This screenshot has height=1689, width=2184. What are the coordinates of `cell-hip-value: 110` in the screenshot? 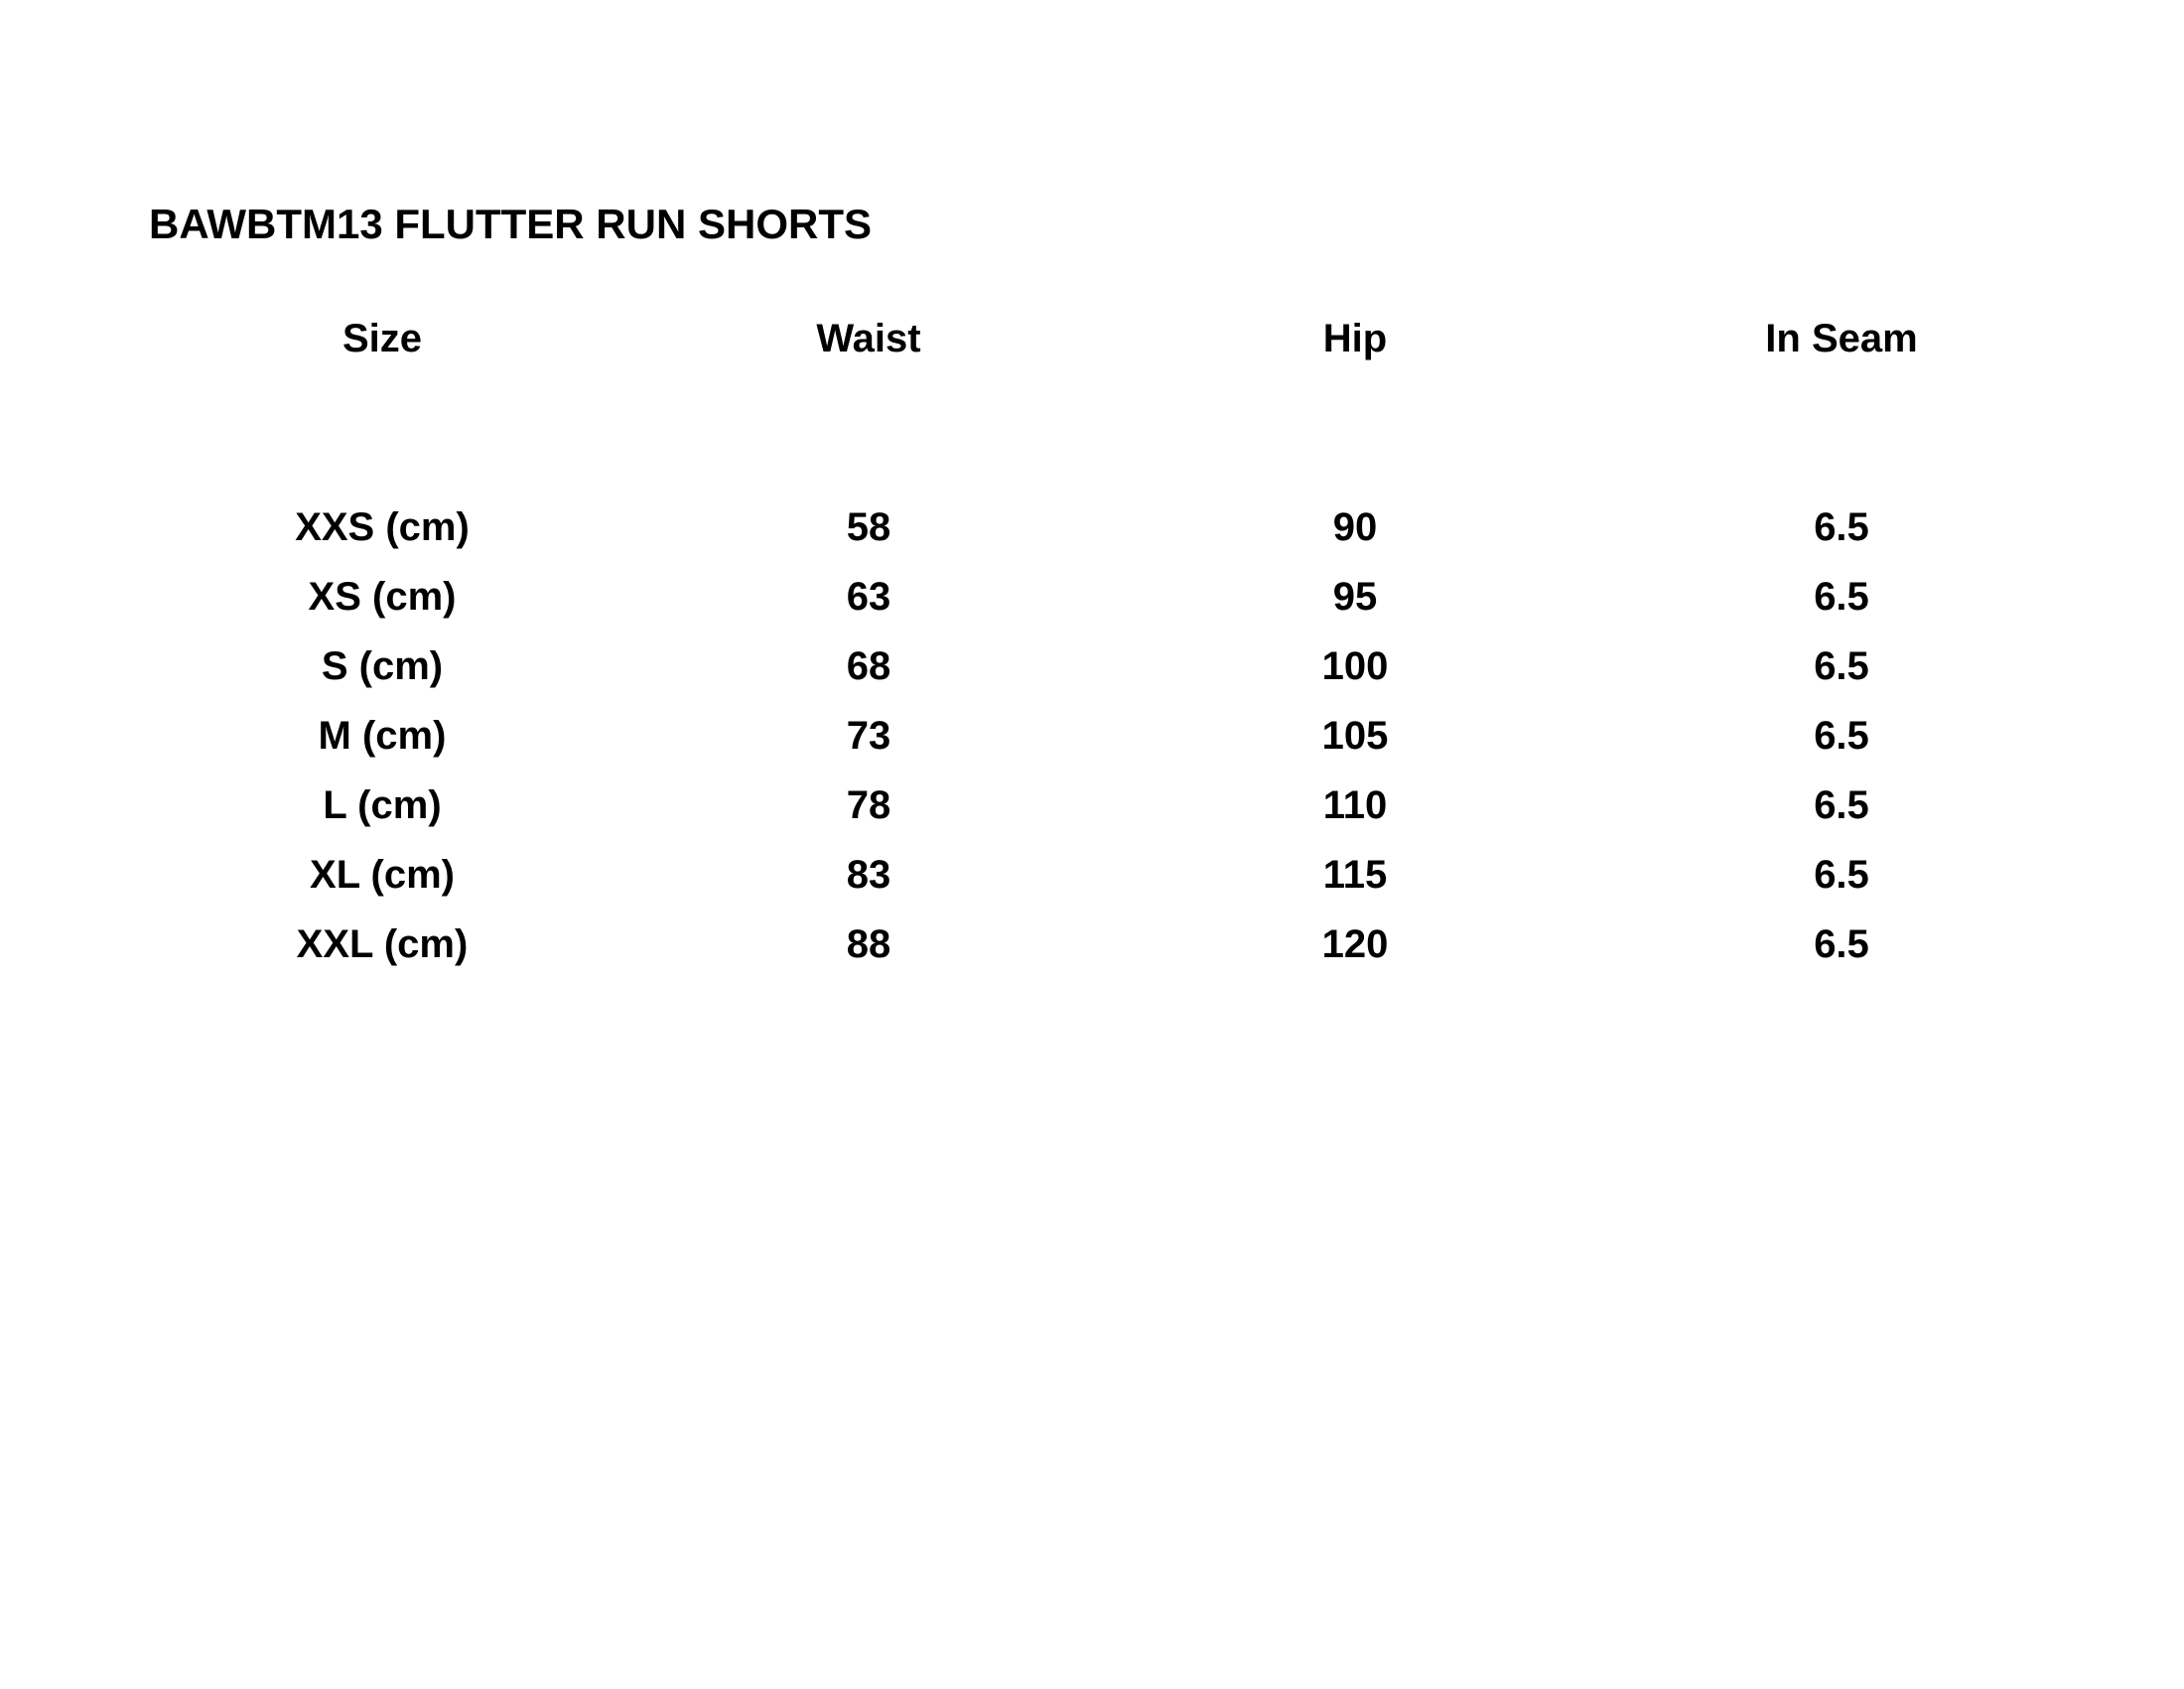 It's located at (1355, 805).